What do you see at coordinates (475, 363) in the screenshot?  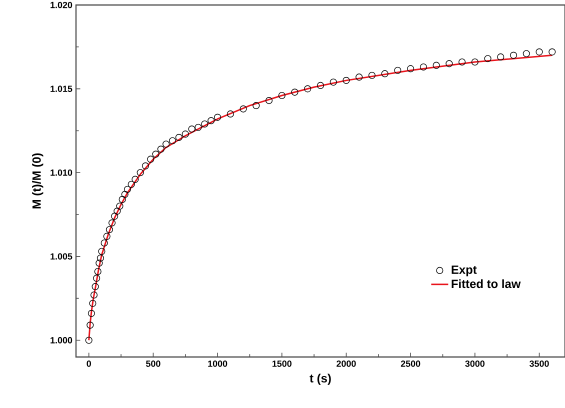 I see `x-tick-label: 3000` at bounding box center [475, 363].